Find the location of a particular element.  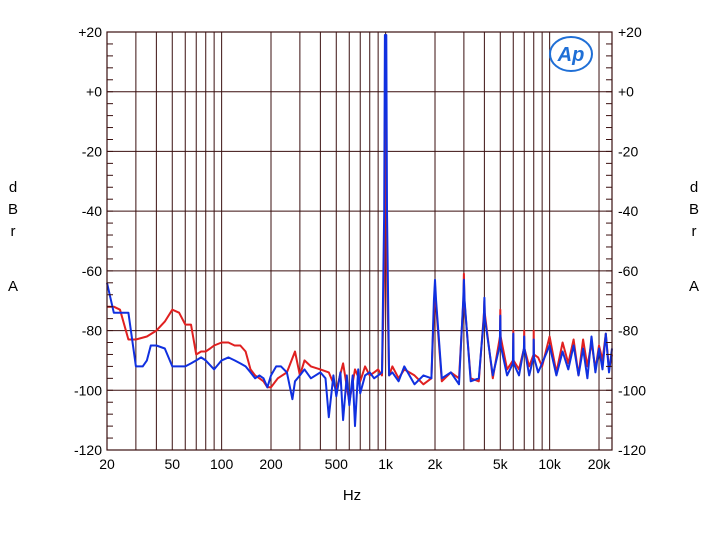

x-tick-label: 500 is located at coordinates (337, 464).